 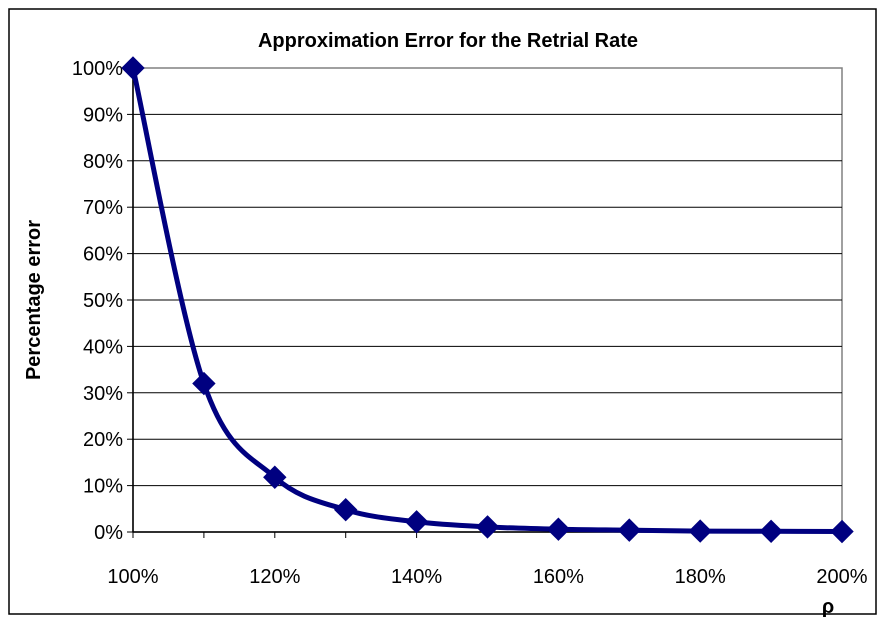 I want to click on y-tick-labels: 0% 10% 20% 30% 40% 50% 60% 70% 80% 90% 100%, so click(x=97, y=301).